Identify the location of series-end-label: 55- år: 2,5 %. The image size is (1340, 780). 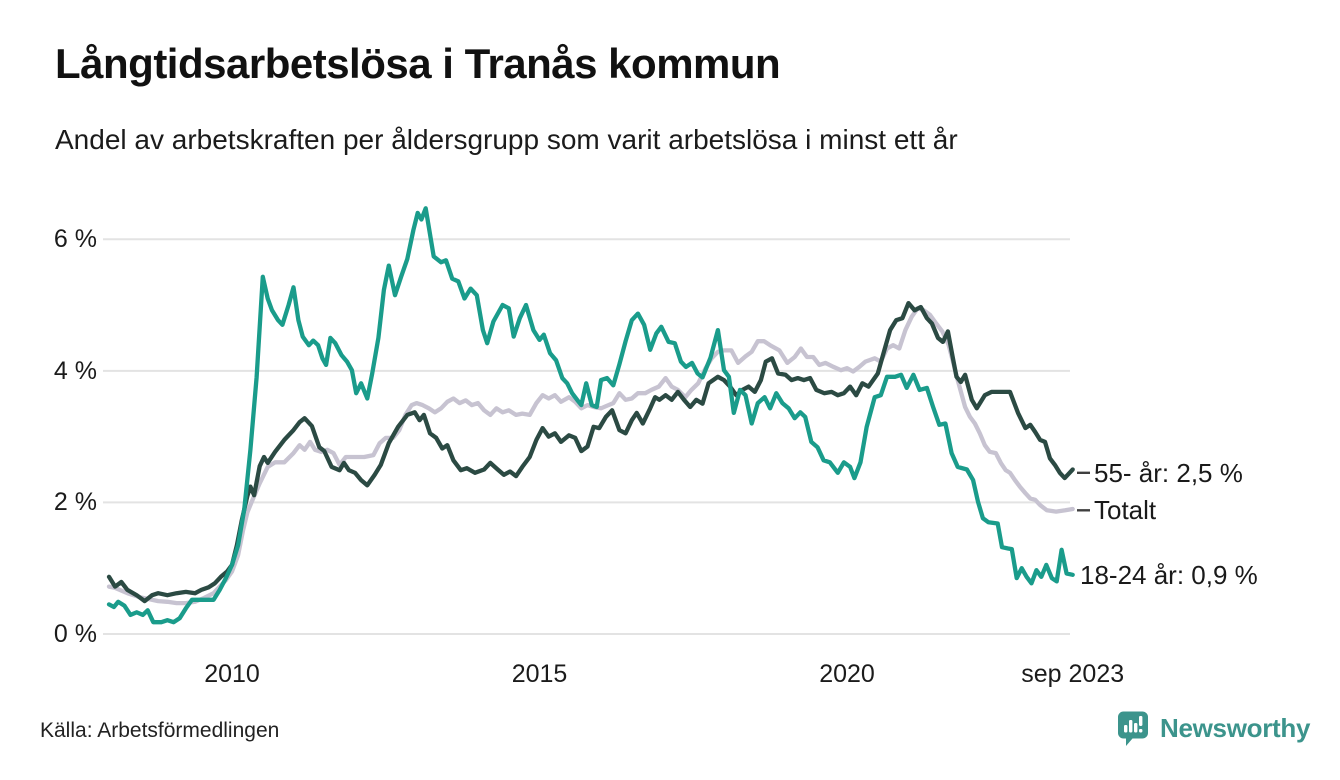
(1168, 472).